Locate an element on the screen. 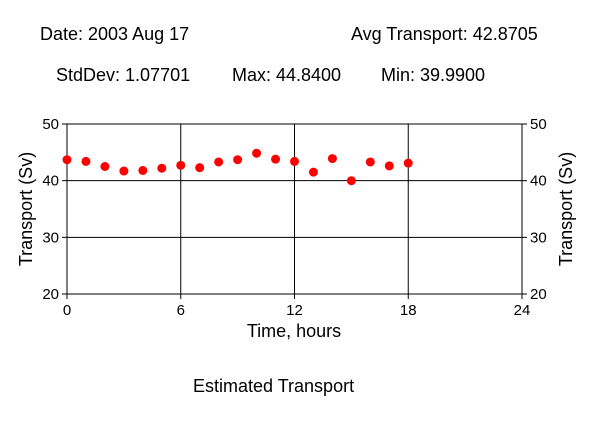 This screenshot has width=596, height=422. y-tick-label-left: 50 is located at coordinates (50, 124).